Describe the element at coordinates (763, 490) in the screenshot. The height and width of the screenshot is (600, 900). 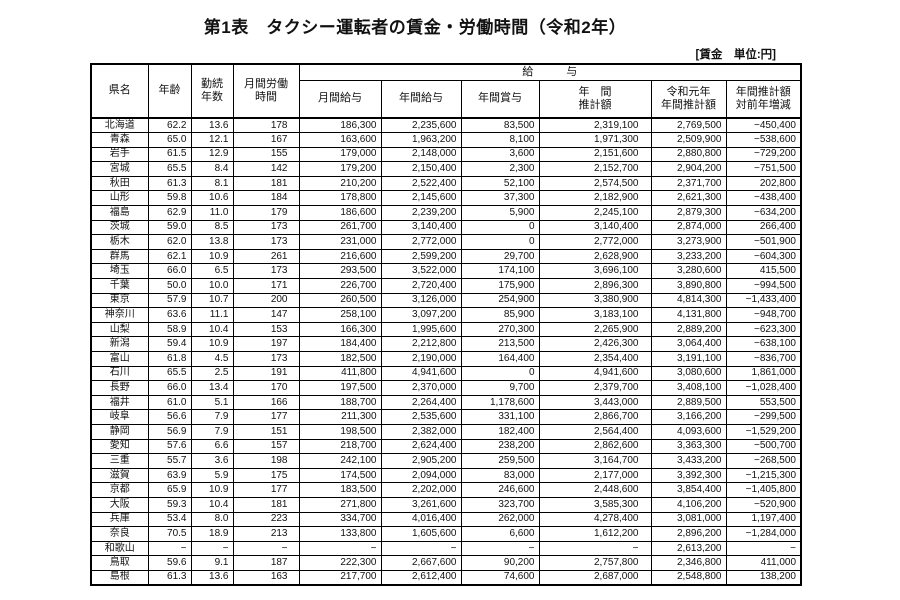
I see `cell-yoy: −1,405,800` at that location.